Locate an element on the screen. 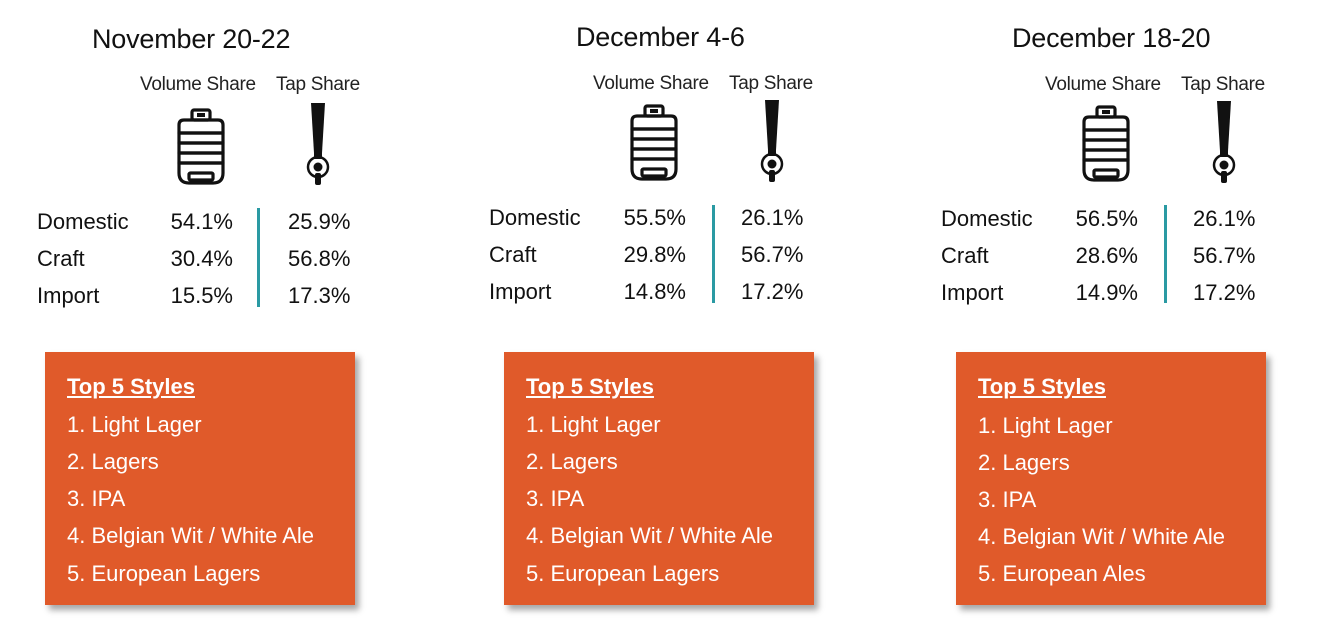 This screenshot has width=1334, height=642. volume-share-craft: 29.8% is located at coordinates (654, 254).